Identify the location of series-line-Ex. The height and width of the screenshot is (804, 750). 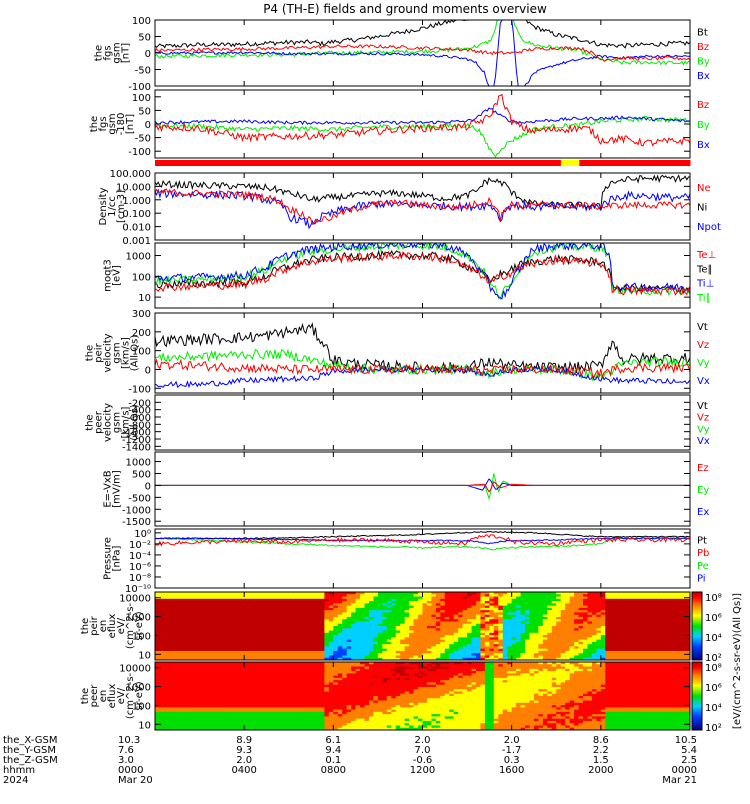
(422, 484).